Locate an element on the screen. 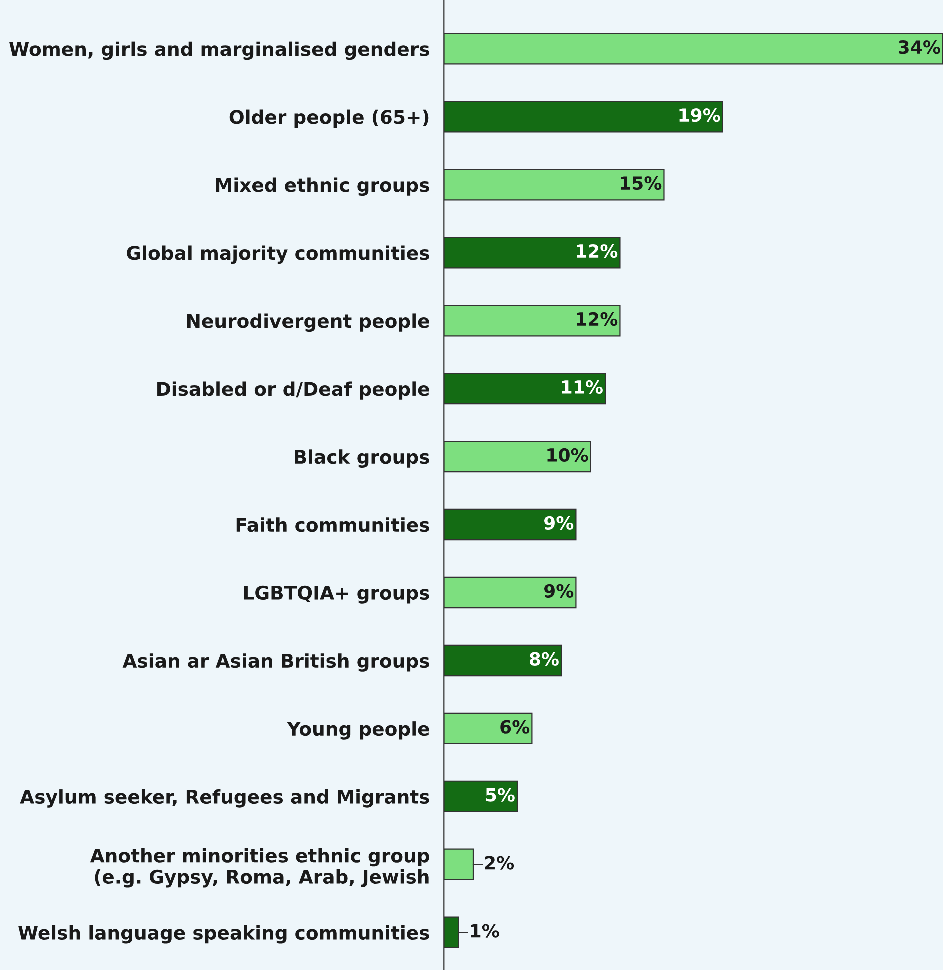 The image size is (943, 970). data-label: 11% is located at coordinates (582, 387).